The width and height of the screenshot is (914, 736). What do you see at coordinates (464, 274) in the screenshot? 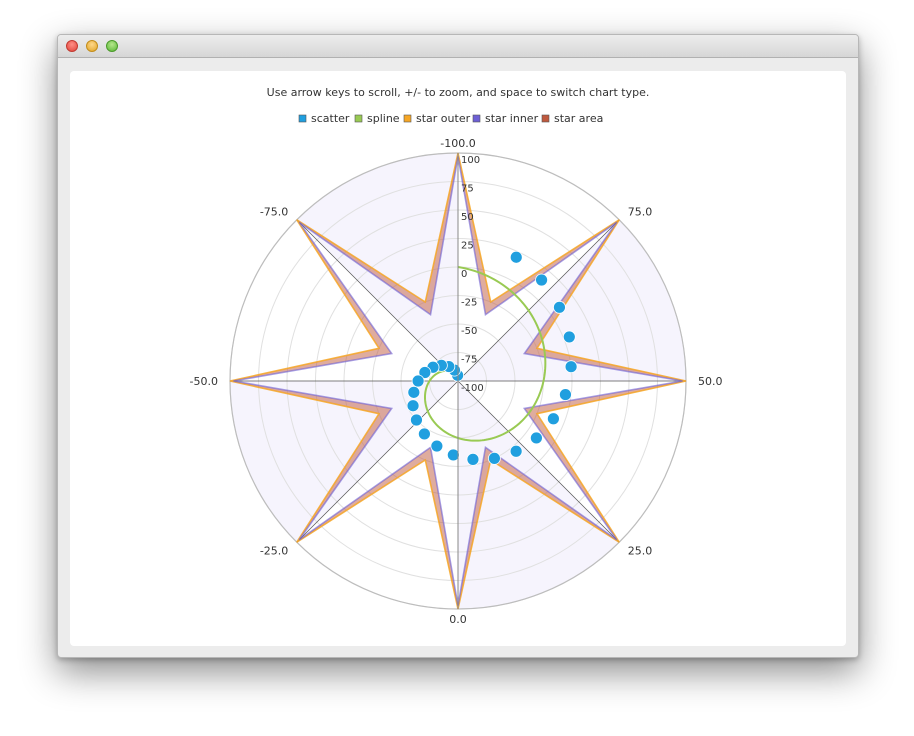
I see `radial-tick-label: 0` at bounding box center [464, 274].